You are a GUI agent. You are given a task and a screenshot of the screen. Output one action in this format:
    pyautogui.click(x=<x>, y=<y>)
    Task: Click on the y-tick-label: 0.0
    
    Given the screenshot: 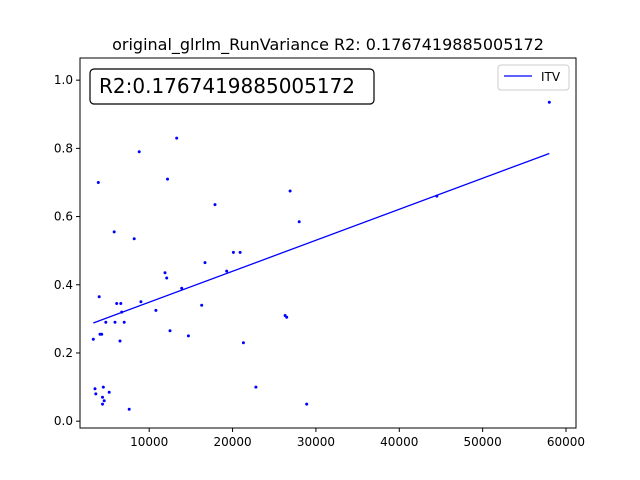 What is the action you would take?
    pyautogui.click(x=63, y=421)
    